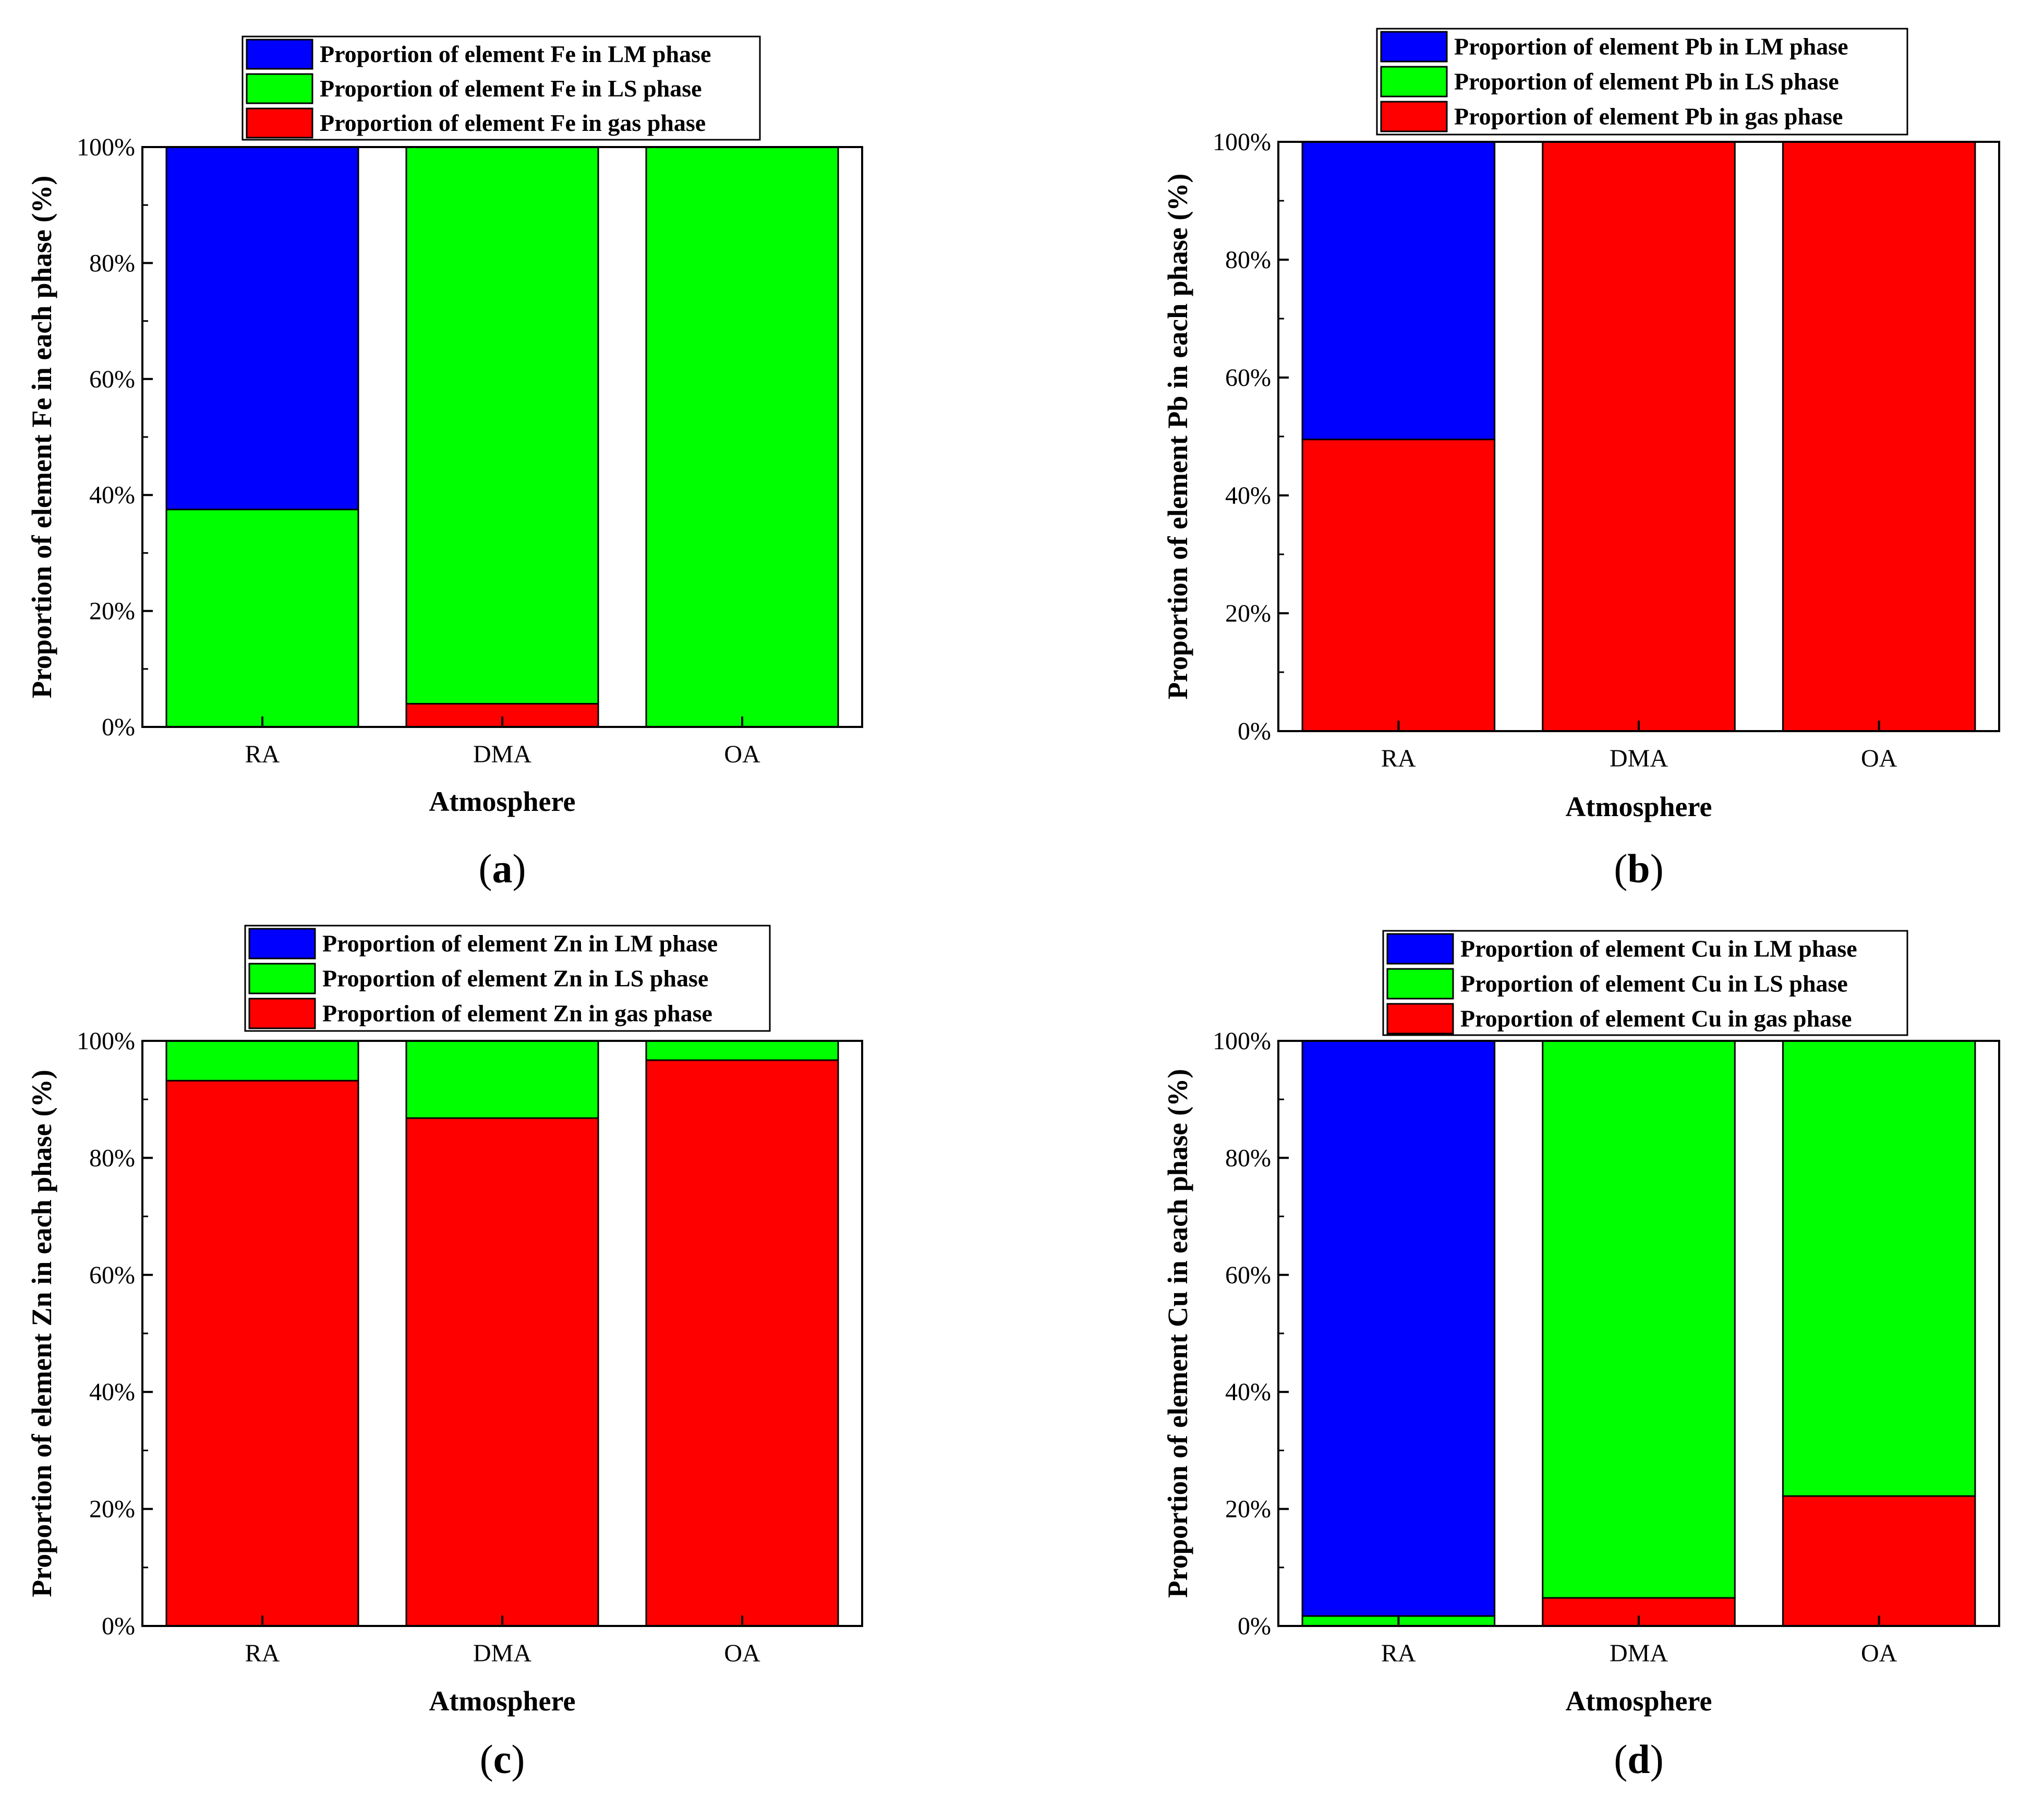 This screenshot has width=2044, height=1797. I want to click on panel-label: (d), so click(1638, 1760).